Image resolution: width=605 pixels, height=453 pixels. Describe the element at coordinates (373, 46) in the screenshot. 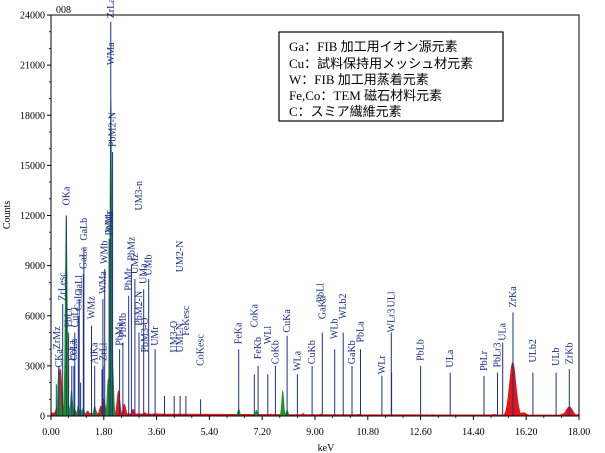

I see `annotation-line-1: Ga：FIB 加工用イオン源元素` at that location.